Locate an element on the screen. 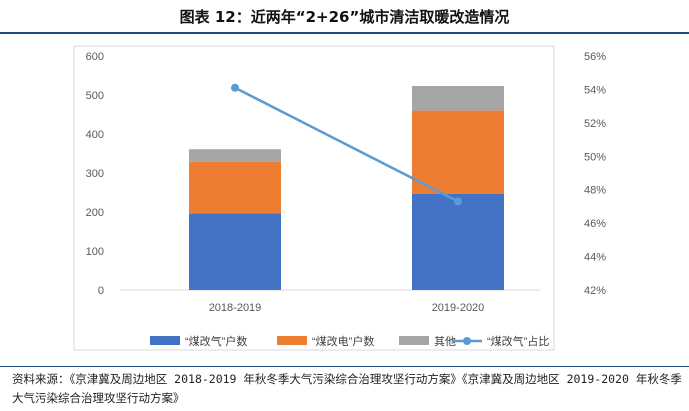 This screenshot has width=689, height=411. line-series is located at coordinates (346, 144).